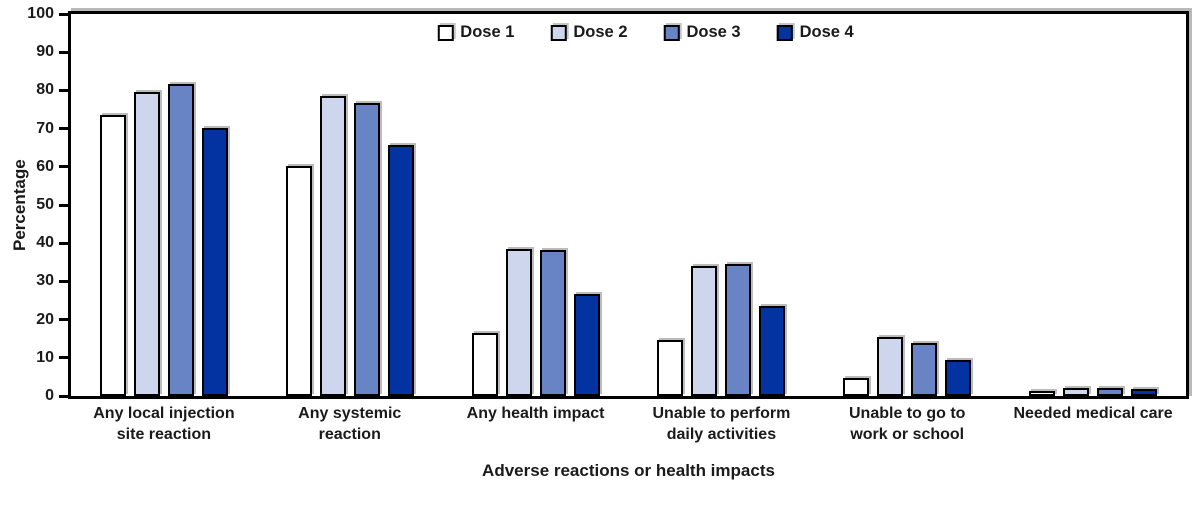  What do you see at coordinates (645, 32) in the screenshot?
I see `legend: Dose 1 Dose 2 Dose 3 Dose 4` at bounding box center [645, 32].